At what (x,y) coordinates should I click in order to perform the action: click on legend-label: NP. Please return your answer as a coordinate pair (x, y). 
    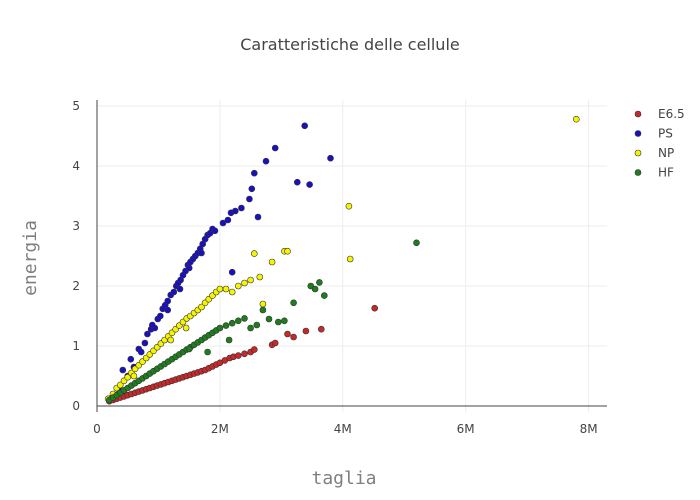
    Looking at the image, I should click on (666, 153).